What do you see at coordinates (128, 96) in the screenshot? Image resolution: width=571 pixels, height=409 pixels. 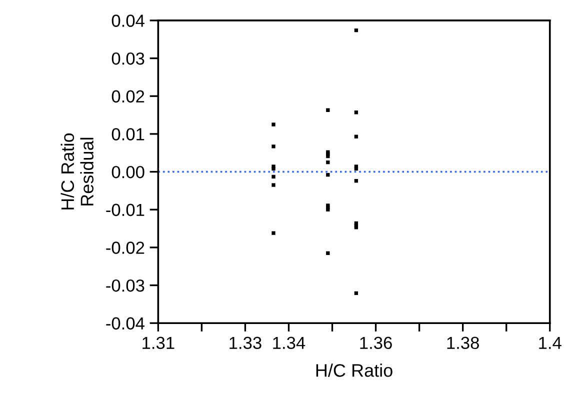 I see `y-tick-label: 0.02` at bounding box center [128, 96].